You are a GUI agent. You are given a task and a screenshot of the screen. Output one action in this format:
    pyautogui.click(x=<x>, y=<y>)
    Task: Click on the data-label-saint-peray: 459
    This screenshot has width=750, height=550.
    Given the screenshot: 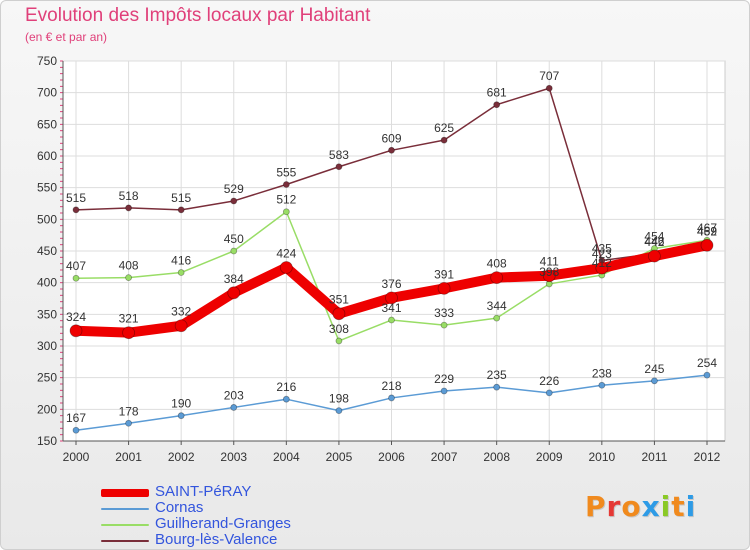 What is the action you would take?
    pyautogui.click(x=707, y=231)
    